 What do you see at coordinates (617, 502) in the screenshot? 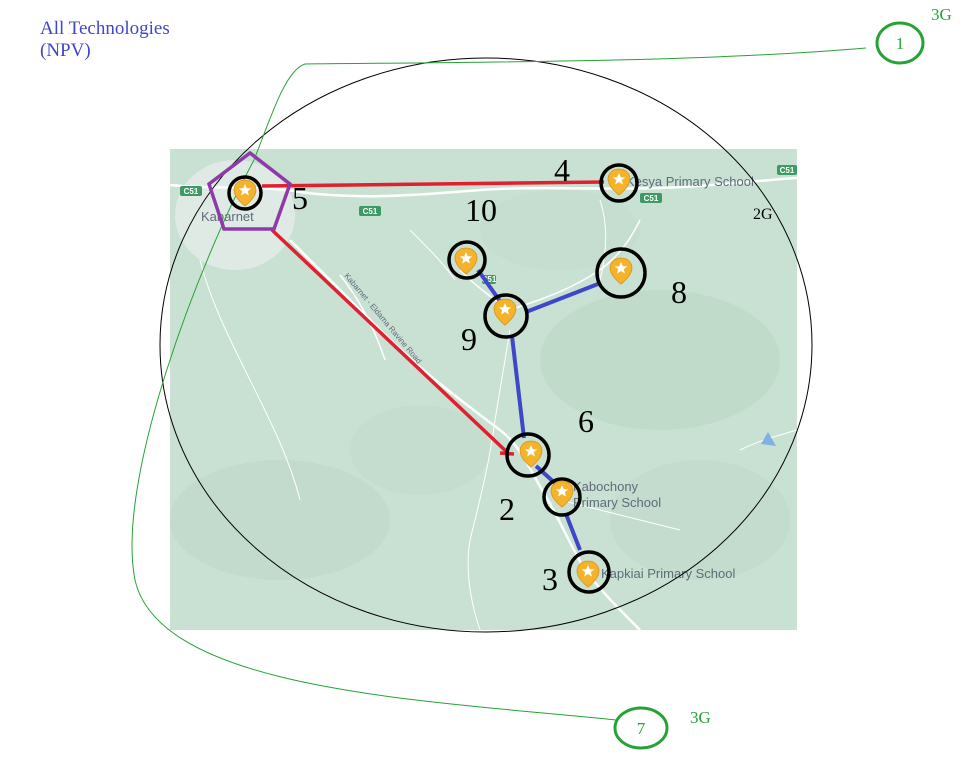
I see `map-label-kabochony-2: Primary School` at bounding box center [617, 502].